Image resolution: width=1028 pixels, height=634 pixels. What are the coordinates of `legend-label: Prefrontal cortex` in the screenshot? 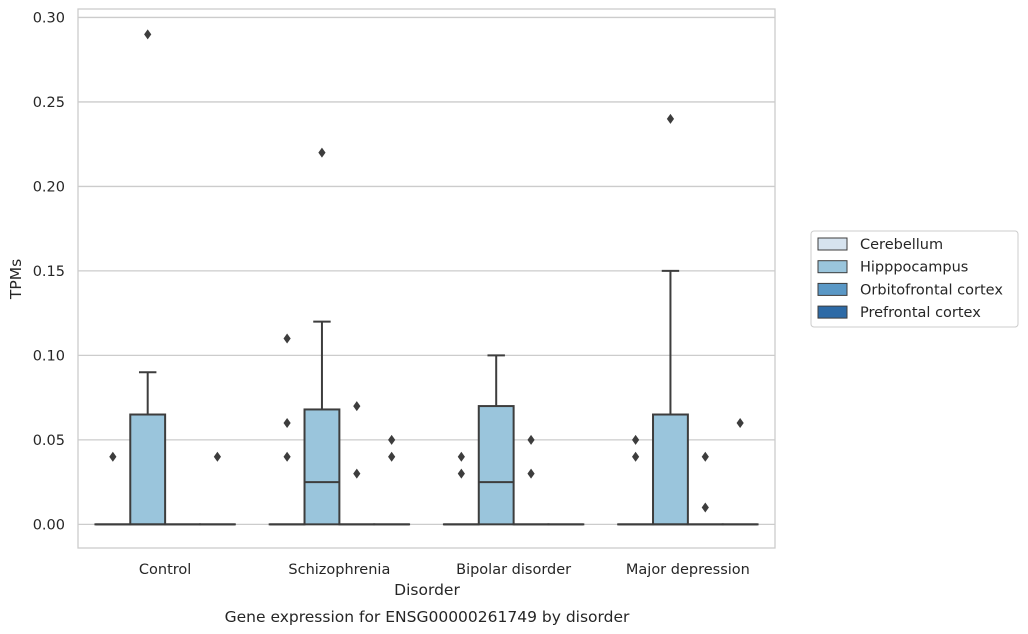 It's located at (920, 313).